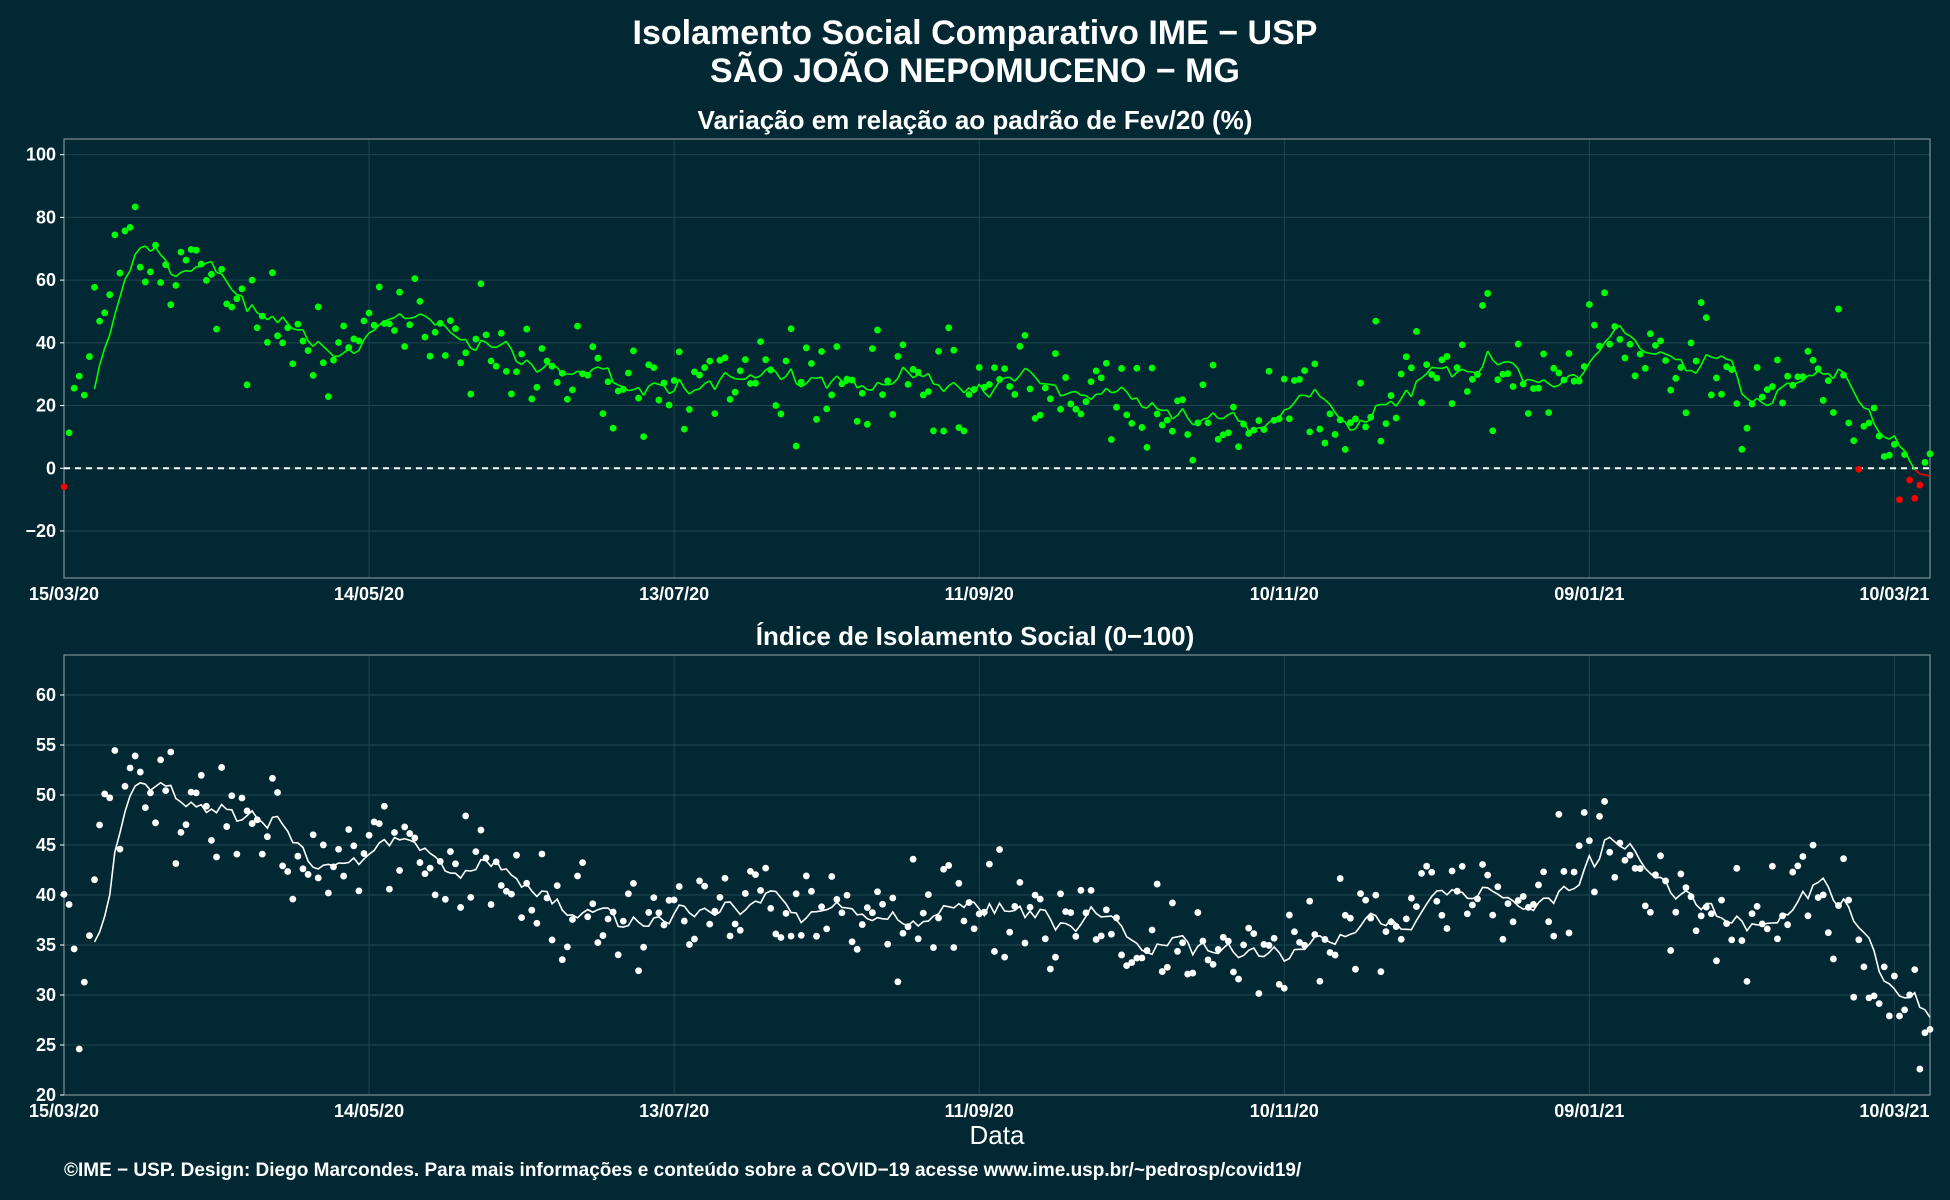 This screenshot has width=1950, height=1200. I want to click on x-tick-label: 13/07/20, so click(674, 1111).